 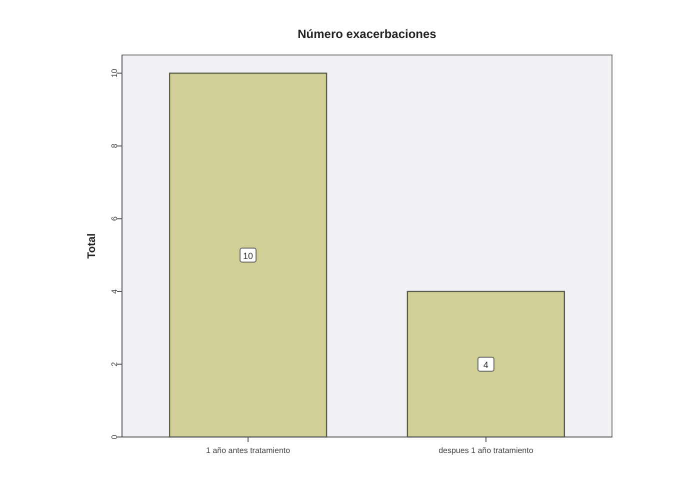 What do you see at coordinates (114, 145) in the screenshot?
I see `y-tick-label: 8` at bounding box center [114, 145].